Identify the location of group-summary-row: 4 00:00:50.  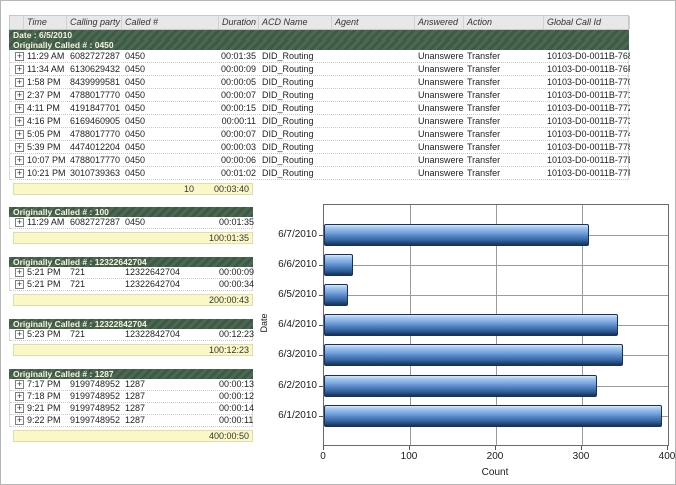
(133, 436).